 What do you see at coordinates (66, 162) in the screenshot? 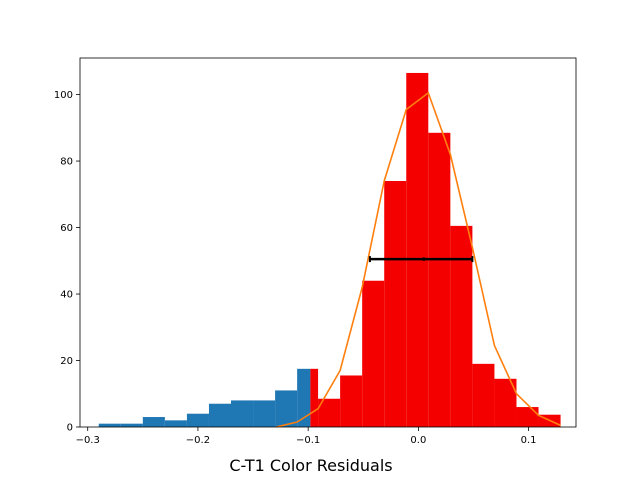
I see `y-tick-label: 80` at bounding box center [66, 162].